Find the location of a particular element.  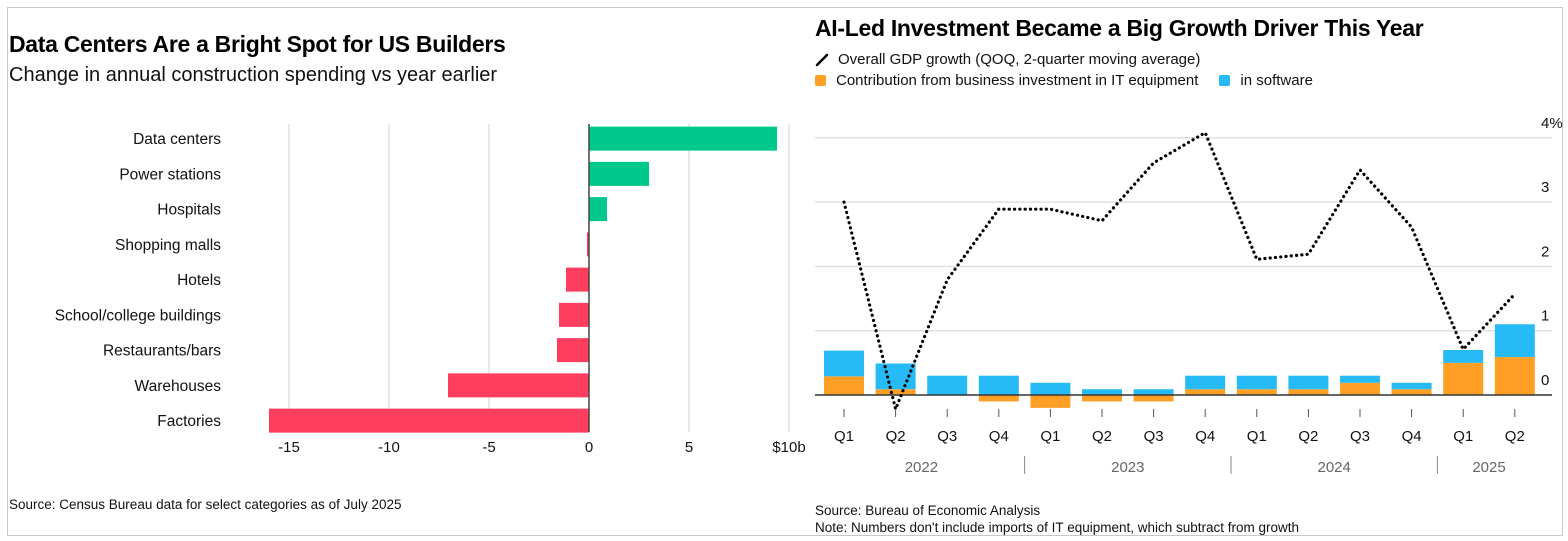

bar-hospitals is located at coordinates (598, 209).